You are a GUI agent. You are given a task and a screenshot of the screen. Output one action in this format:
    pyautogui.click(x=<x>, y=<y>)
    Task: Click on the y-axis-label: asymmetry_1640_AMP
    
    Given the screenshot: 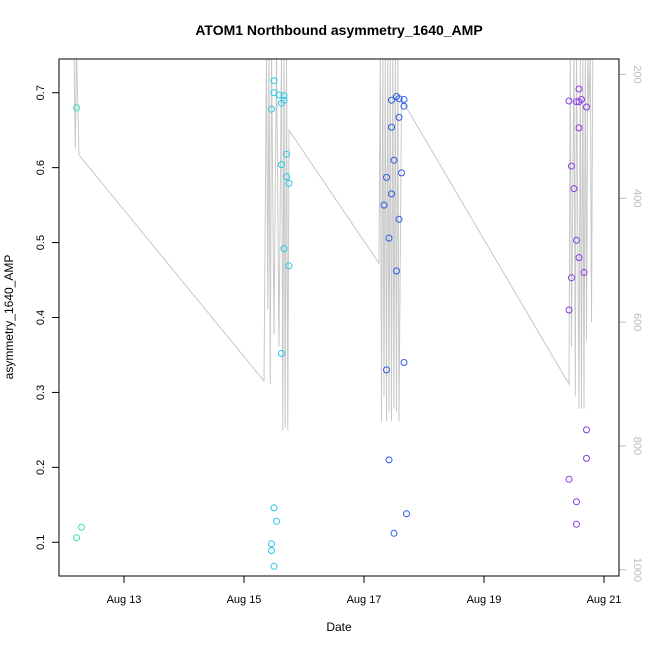 What is the action you would take?
    pyautogui.click(x=9, y=317)
    